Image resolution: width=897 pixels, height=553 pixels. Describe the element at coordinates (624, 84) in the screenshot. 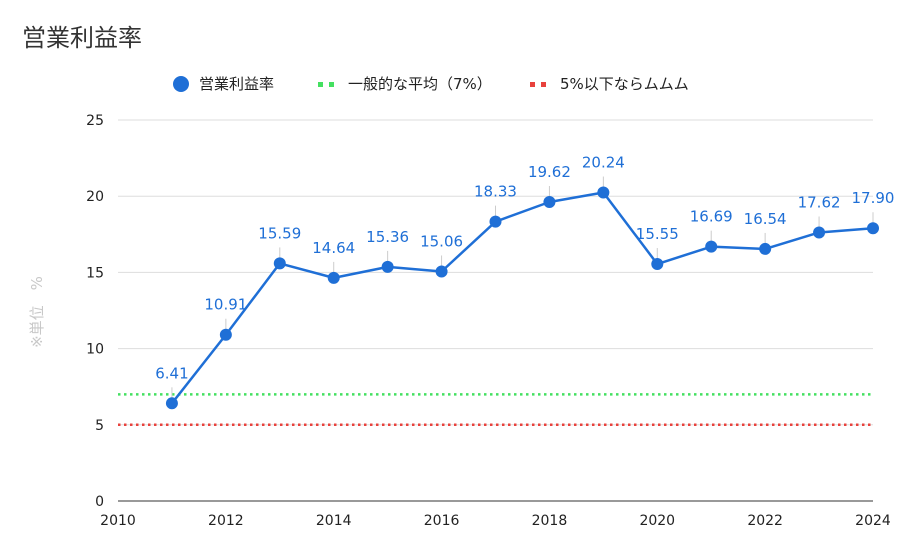

I see `legend-label-3: 5%以下ならムムム` at that location.